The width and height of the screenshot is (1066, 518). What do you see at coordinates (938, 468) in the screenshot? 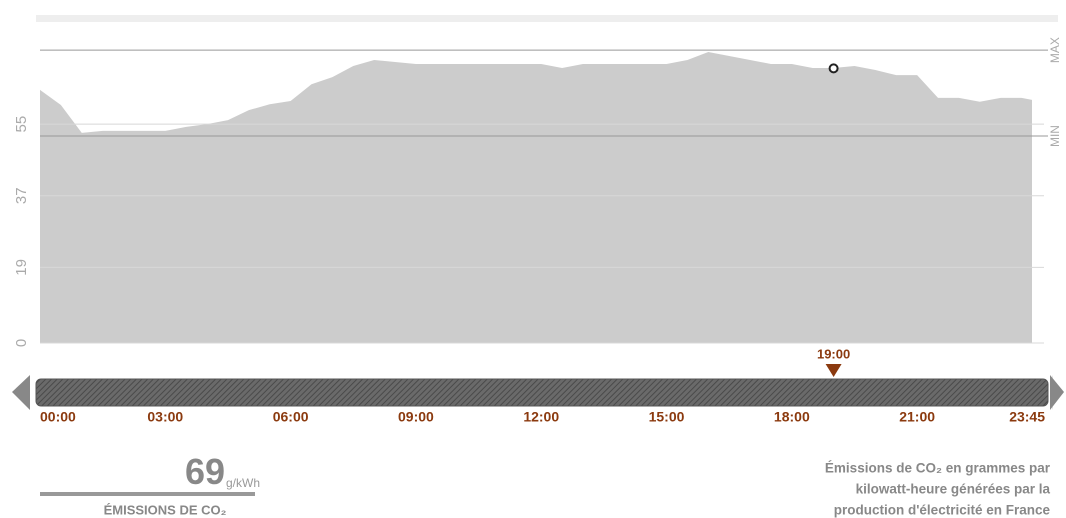
I see `caption-line: Émissions de CO₂ en grammes par` at bounding box center [938, 468].